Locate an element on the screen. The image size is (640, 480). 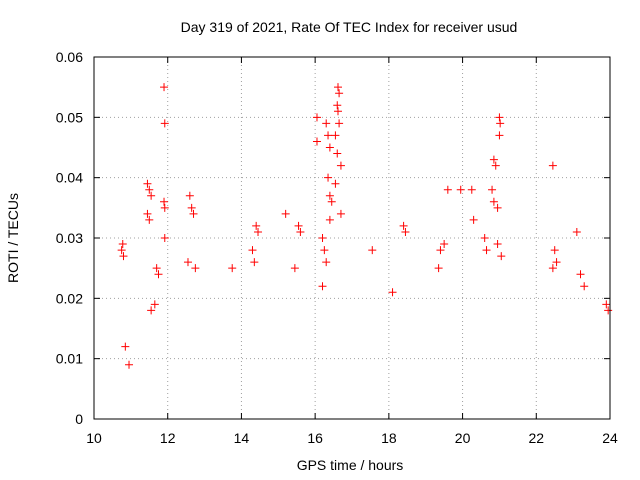
y-tick-label: 0.06 is located at coordinates (69, 57).